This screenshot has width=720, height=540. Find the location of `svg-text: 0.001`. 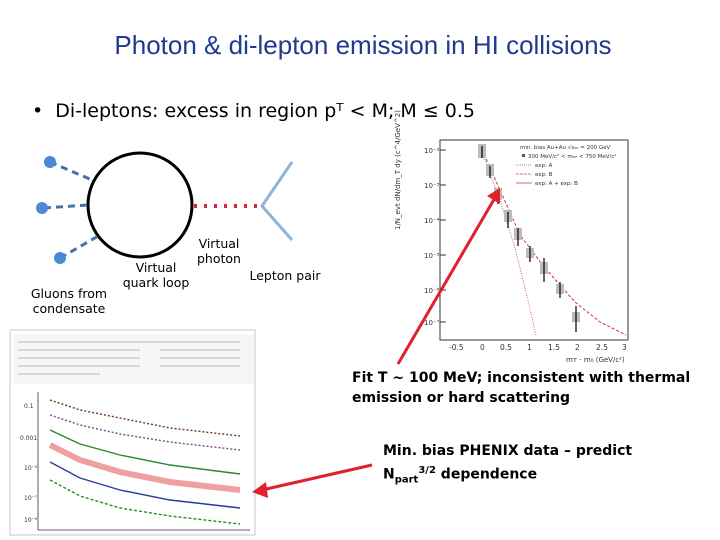

svg-text: 0.001 is located at coordinates (28, 438).